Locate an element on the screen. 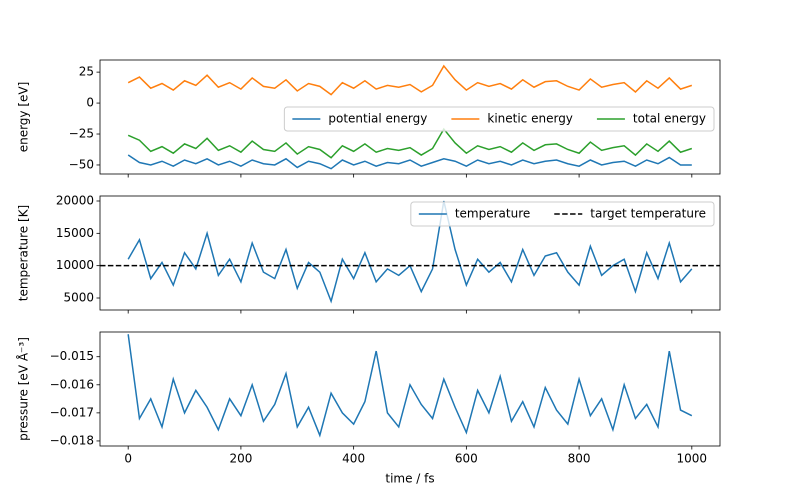  y-tick-label: 20000 is located at coordinates (75, 200).